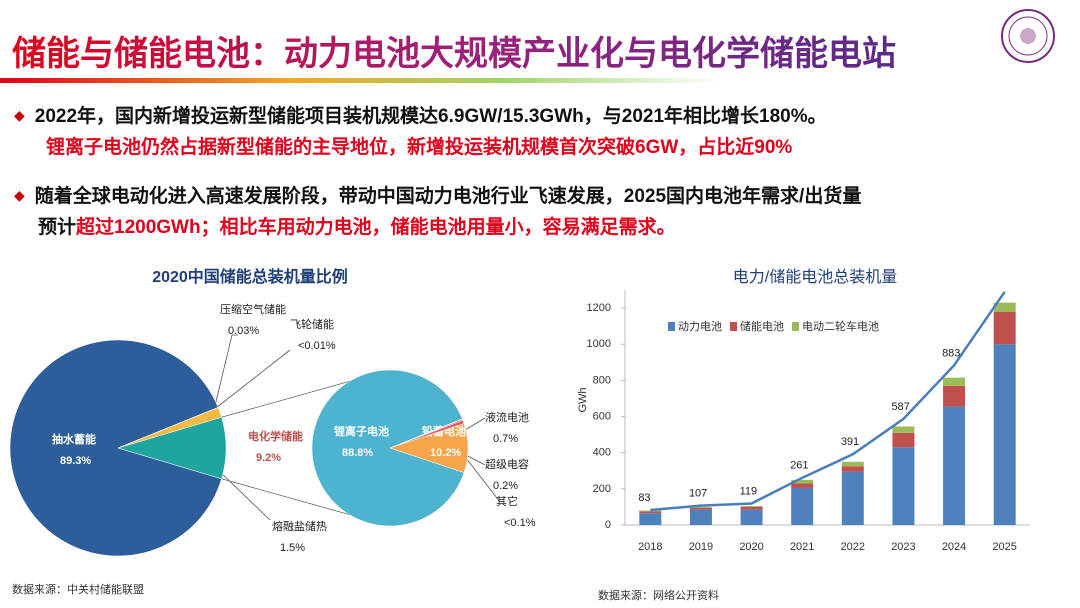 This screenshot has width=1080, height=608. Describe the element at coordinates (78, 589) in the screenshot. I see `source: 数据来源：中关村储能联盟` at that location.